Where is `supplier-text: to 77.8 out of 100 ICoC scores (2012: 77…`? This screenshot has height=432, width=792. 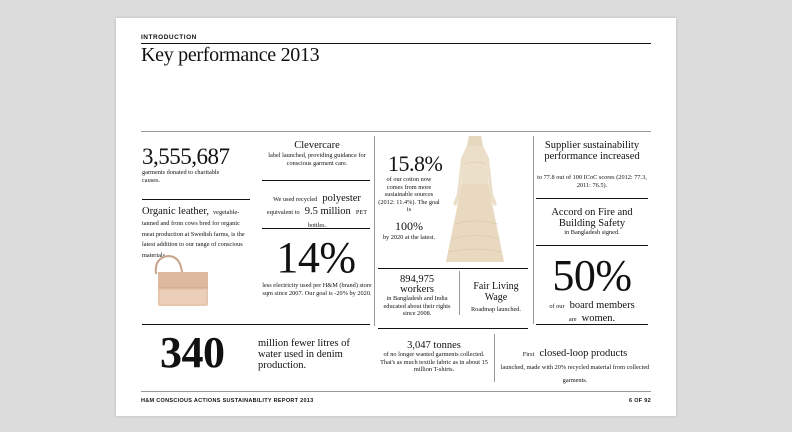 supplier-text: to 77.8 out of 100 ICoC scores (2012: 77… is located at coordinates (592, 181).